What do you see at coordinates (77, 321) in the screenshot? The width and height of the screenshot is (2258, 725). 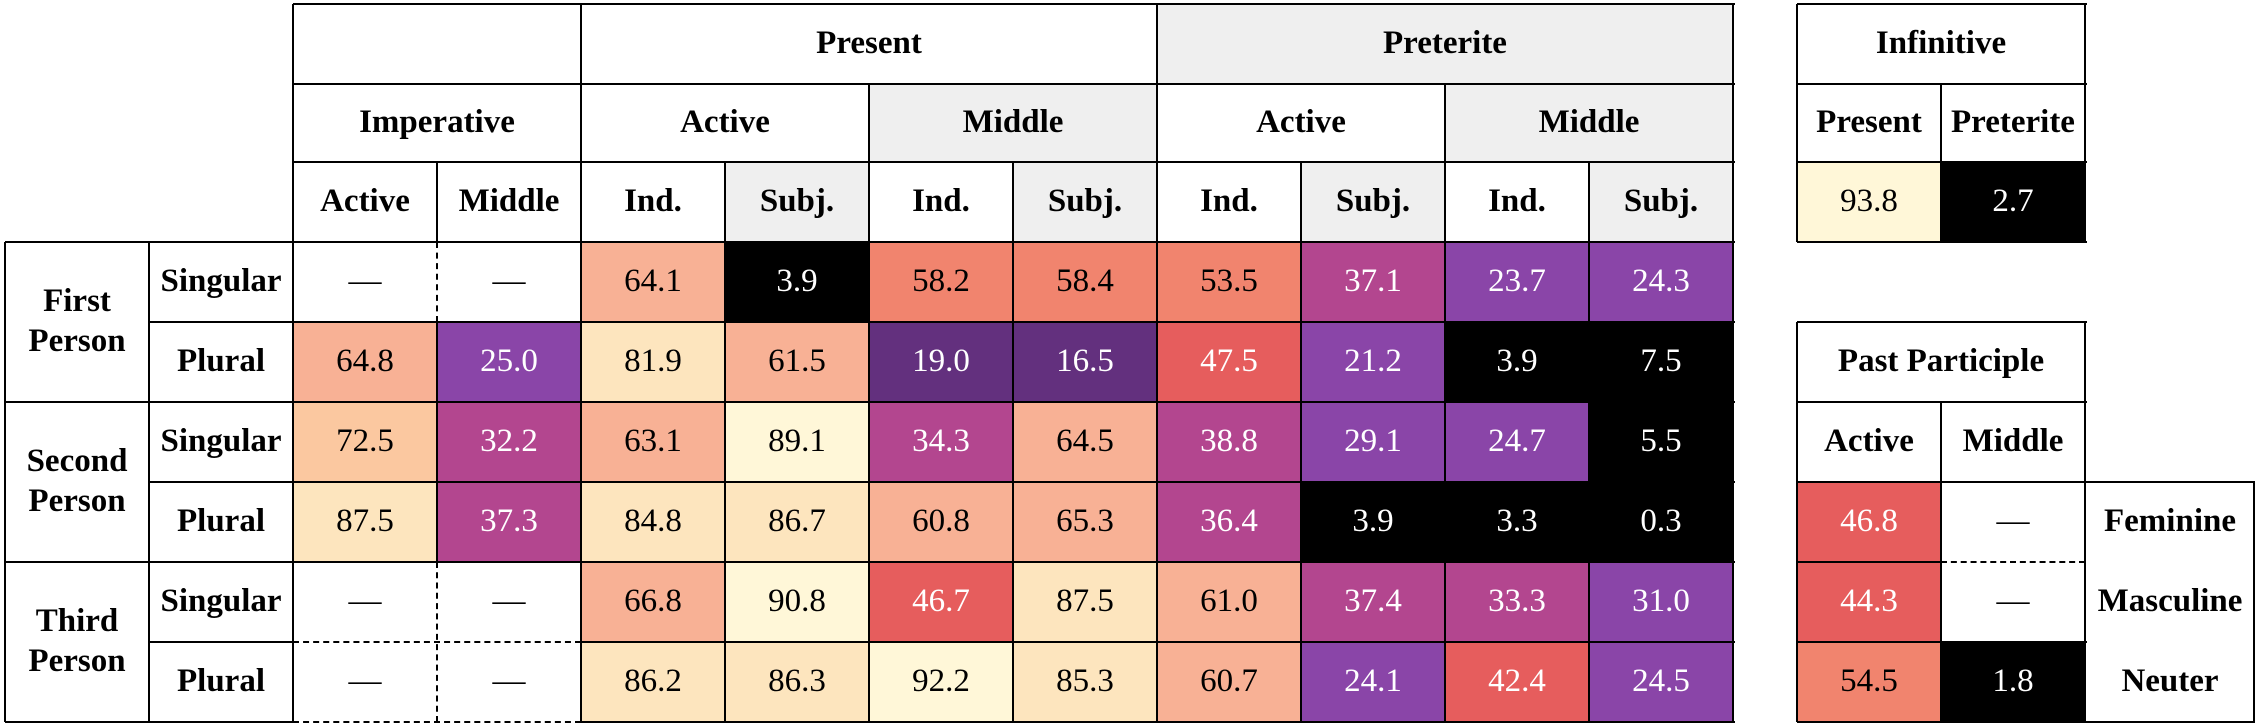 I see `row-first-person: First Person` at bounding box center [77, 321].